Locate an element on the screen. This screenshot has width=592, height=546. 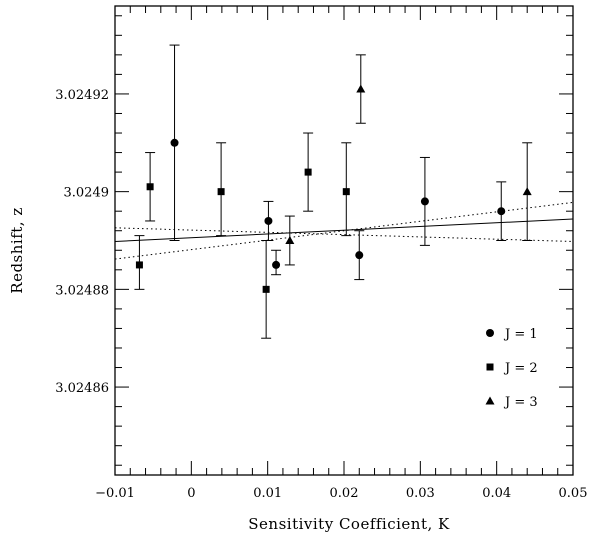
x-tick-label: 0.03 is located at coordinates (420, 493).